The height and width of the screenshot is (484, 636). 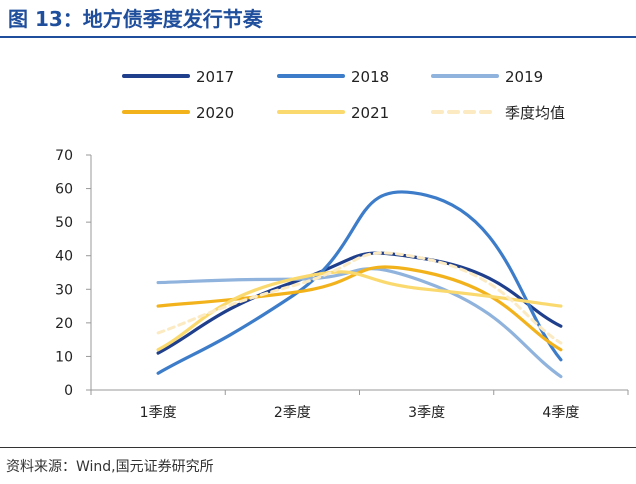 What do you see at coordinates (73, 273) in the screenshot?
I see `y-axis: 0 10 20 30 40 50 60 70` at bounding box center [73, 273].